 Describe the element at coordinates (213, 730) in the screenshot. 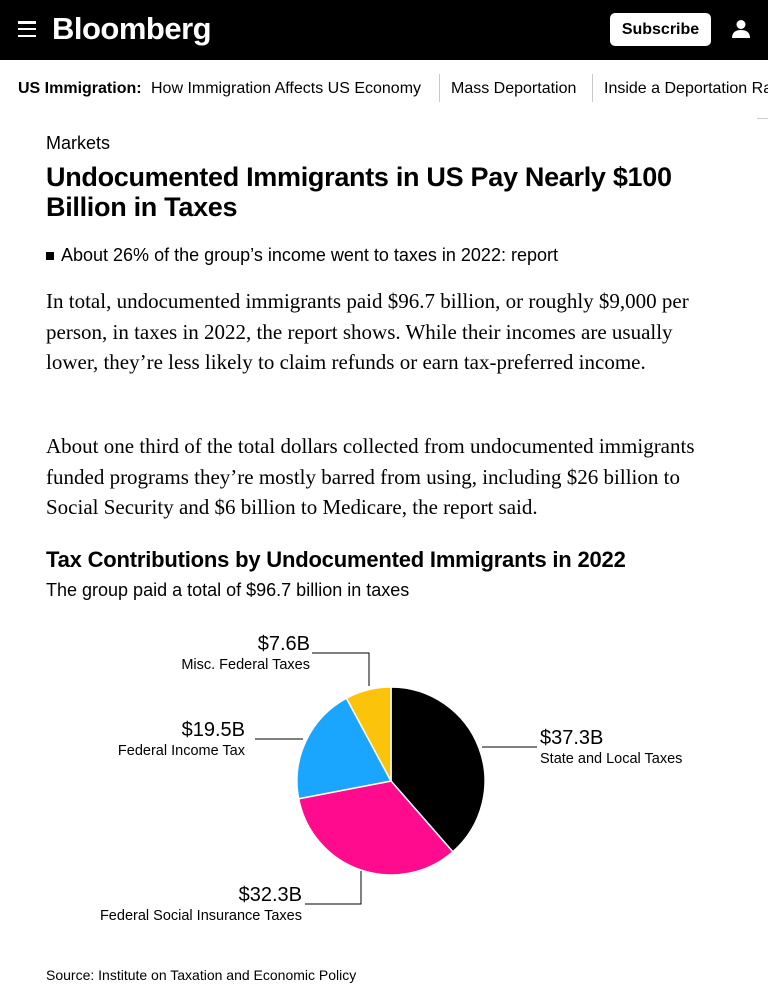

I see `slice-value-income-tax: $19.5B` at that location.